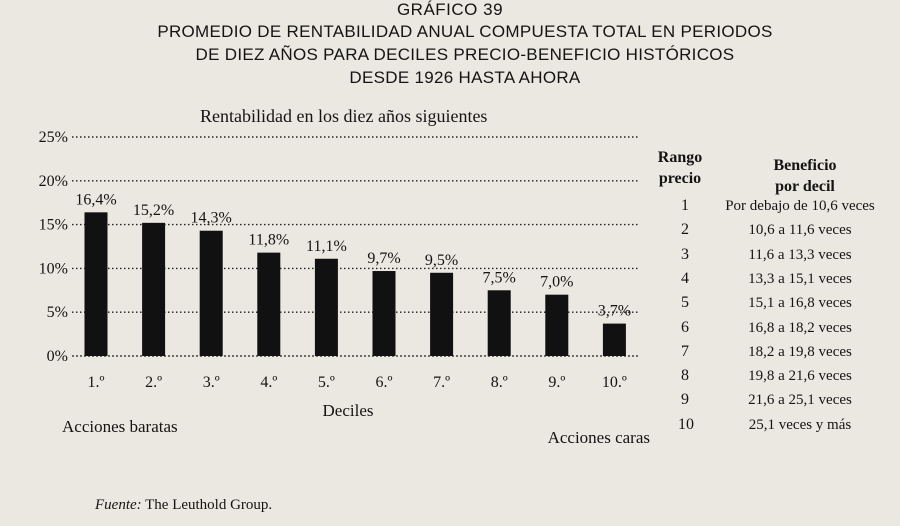  Describe the element at coordinates (499, 277) in the screenshot. I see `bar-value-label: 7,5%` at that location.